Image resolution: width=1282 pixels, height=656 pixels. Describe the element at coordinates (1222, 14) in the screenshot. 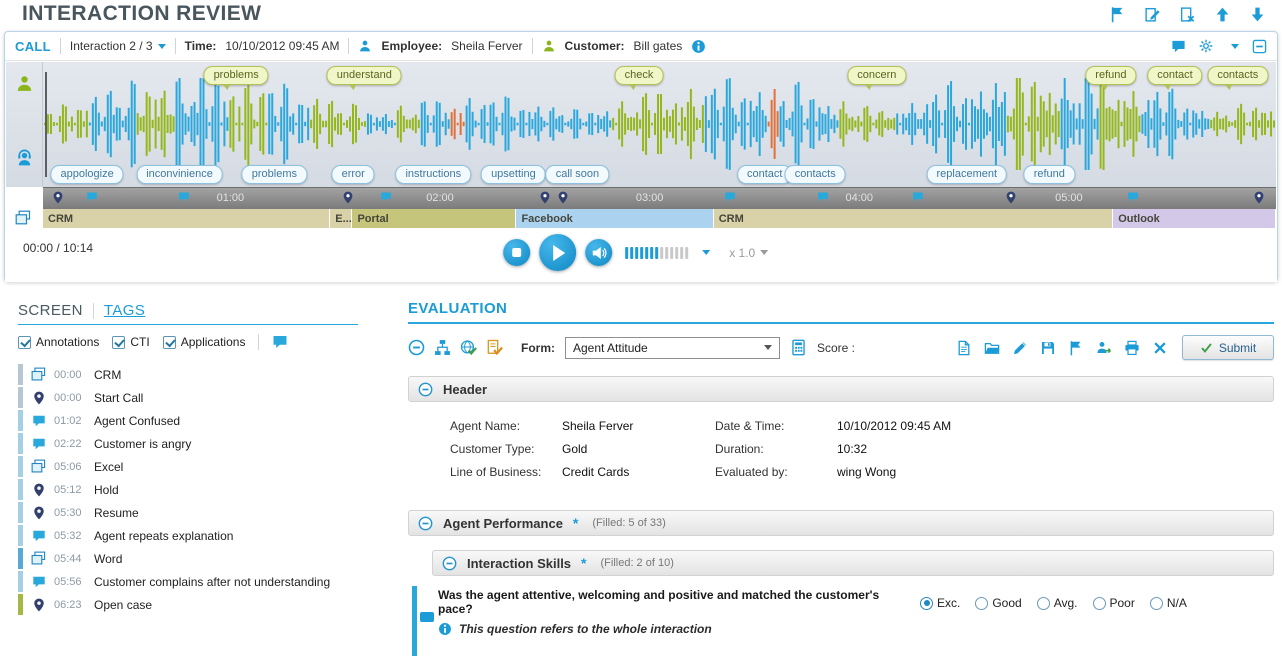

I see `arrow-up-icon` at that location.